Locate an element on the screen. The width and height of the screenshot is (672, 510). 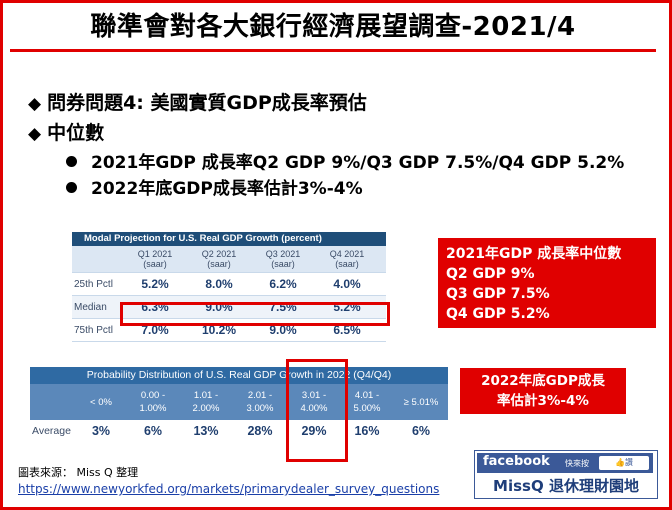
title-divider is located at coordinates (333, 50).